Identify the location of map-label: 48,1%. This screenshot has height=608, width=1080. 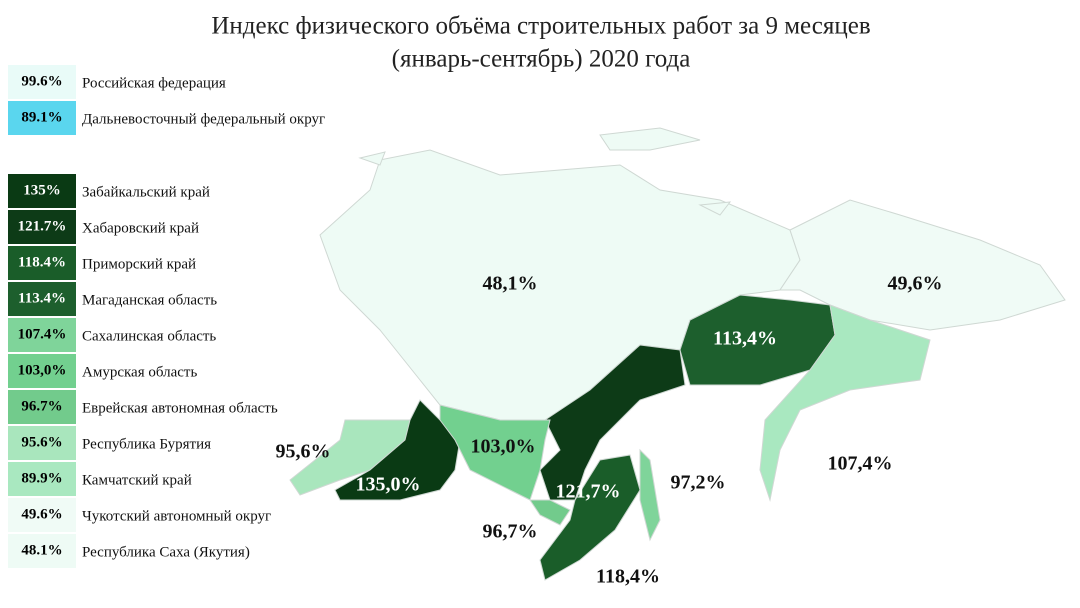
(510, 284).